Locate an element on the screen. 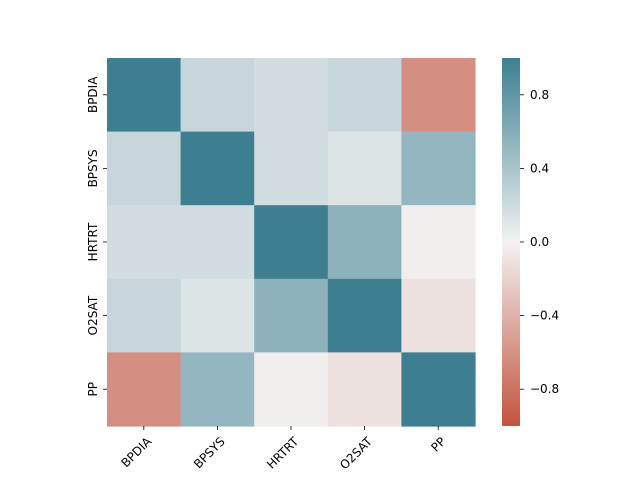 Image resolution: width=640 pixels, height=480 pixels. colorbar-ticks: −0.8 −0.4 0.0 0.4 0.8 is located at coordinates (539, 242).